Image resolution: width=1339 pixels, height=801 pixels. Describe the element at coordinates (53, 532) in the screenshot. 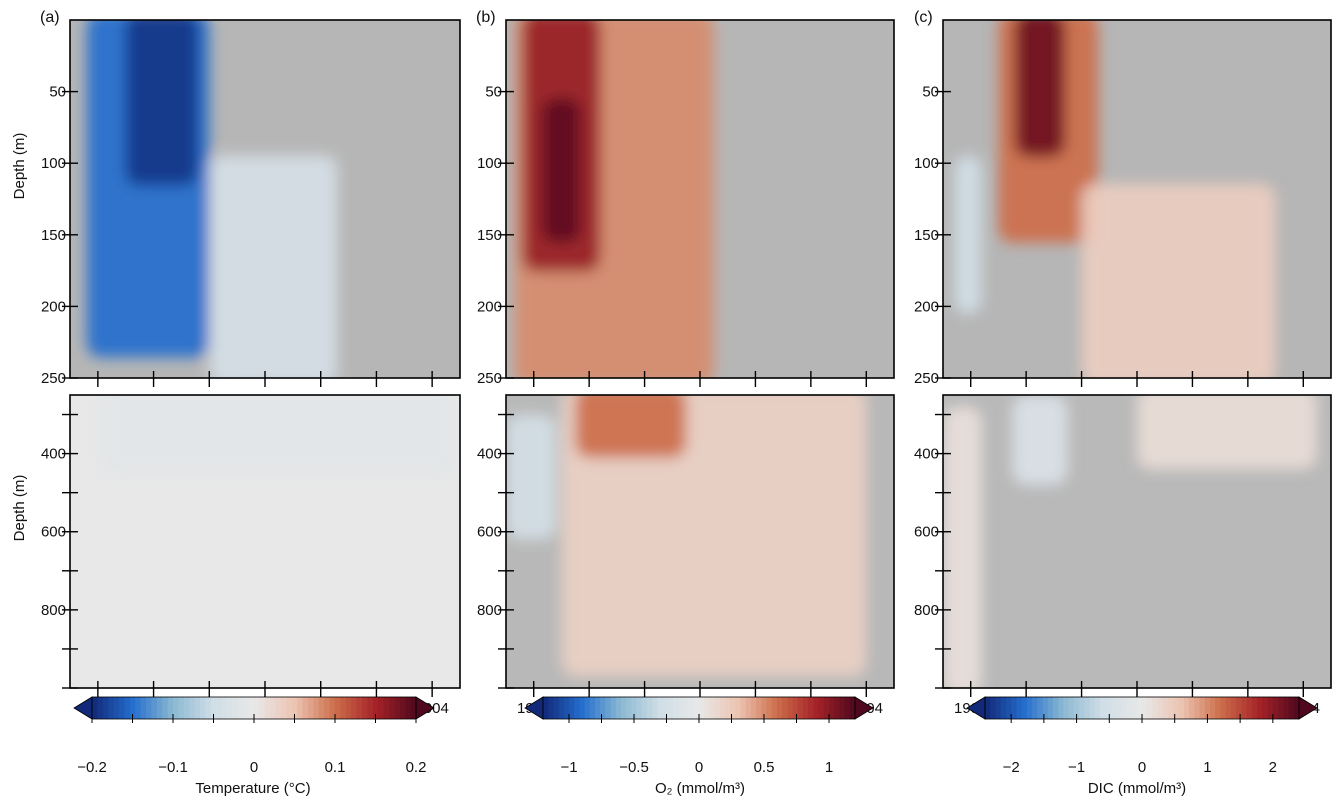

I see `panel-a-lower-ytick-label: 600` at that location.